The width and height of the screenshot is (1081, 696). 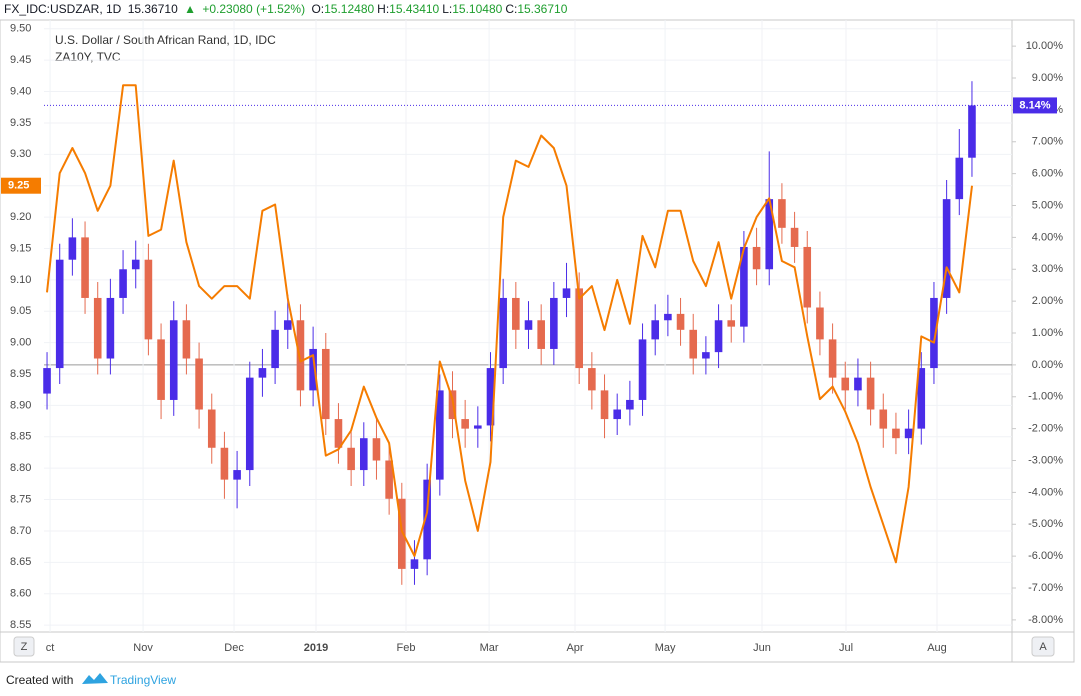 I want to click on ohlc-value: 15.43410, so click(x=414, y=9).